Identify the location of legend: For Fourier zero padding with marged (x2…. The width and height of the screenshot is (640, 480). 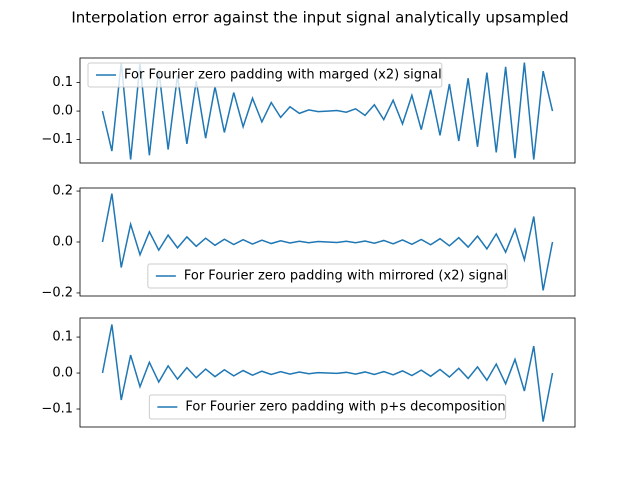
(265, 75).